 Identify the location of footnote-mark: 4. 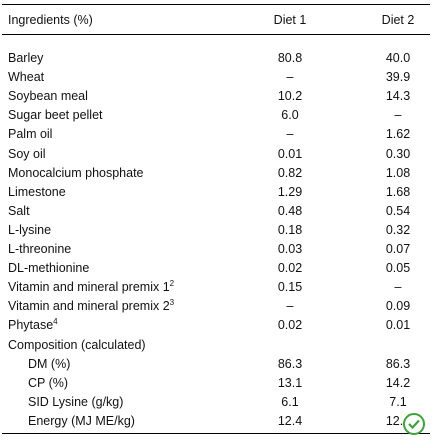
(55, 322).